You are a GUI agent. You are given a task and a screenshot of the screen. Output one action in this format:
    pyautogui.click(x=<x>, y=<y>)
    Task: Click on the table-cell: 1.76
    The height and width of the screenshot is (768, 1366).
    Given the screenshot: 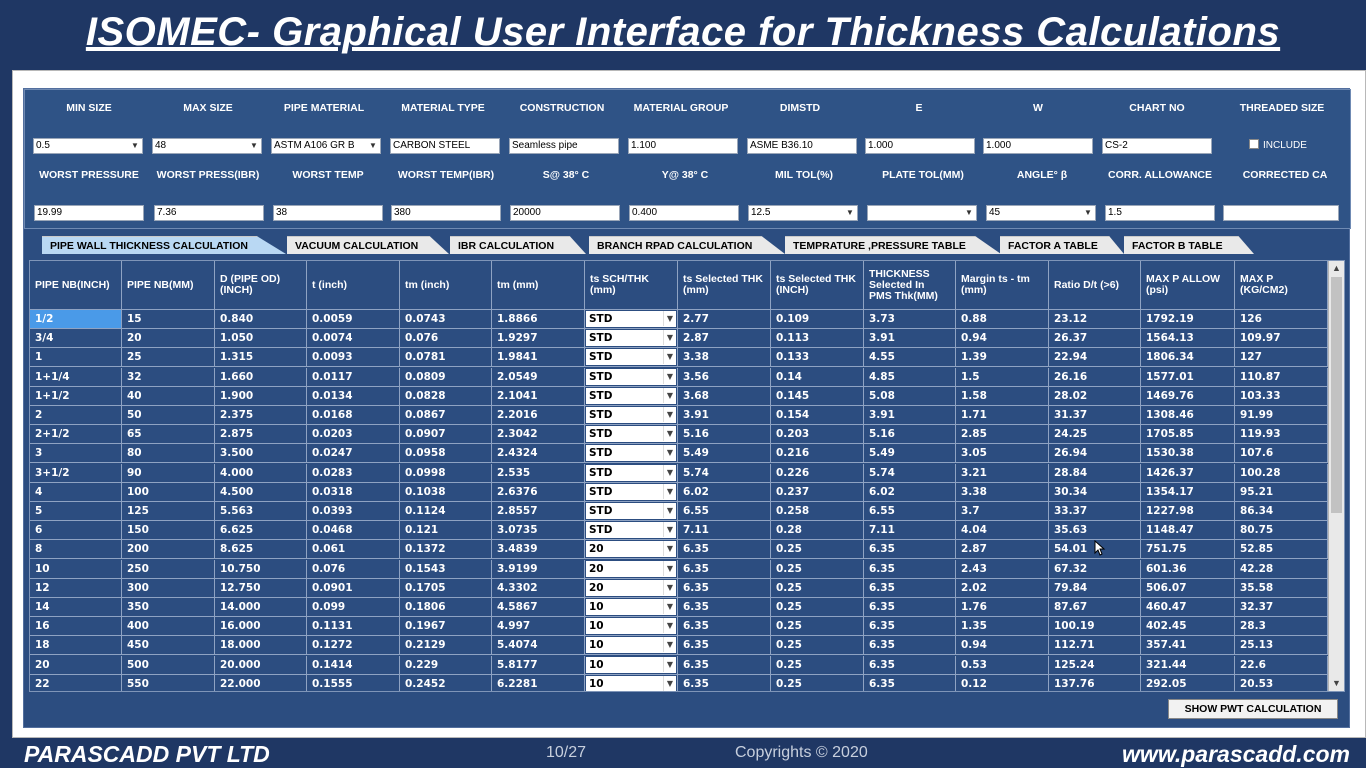 What is the action you would take?
    pyautogui.click(x=1002, y=607)
    